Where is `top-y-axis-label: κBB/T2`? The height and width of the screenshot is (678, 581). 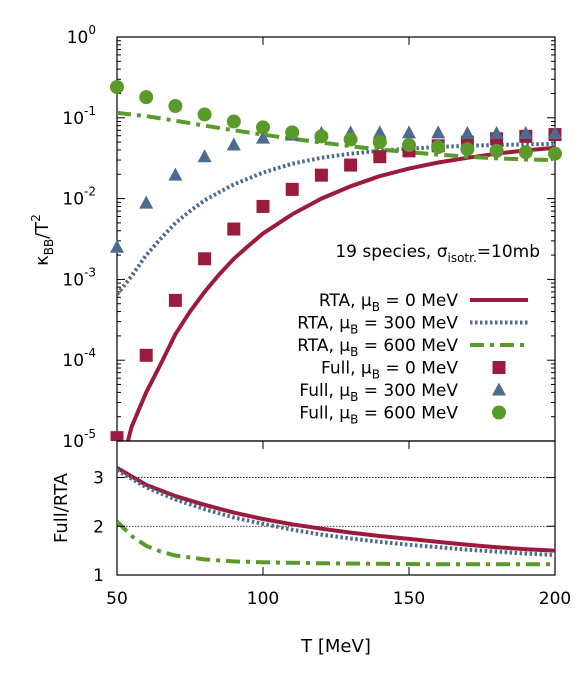 top-y-axis-label: κBB/T2 is located at coordinates (42, 240).